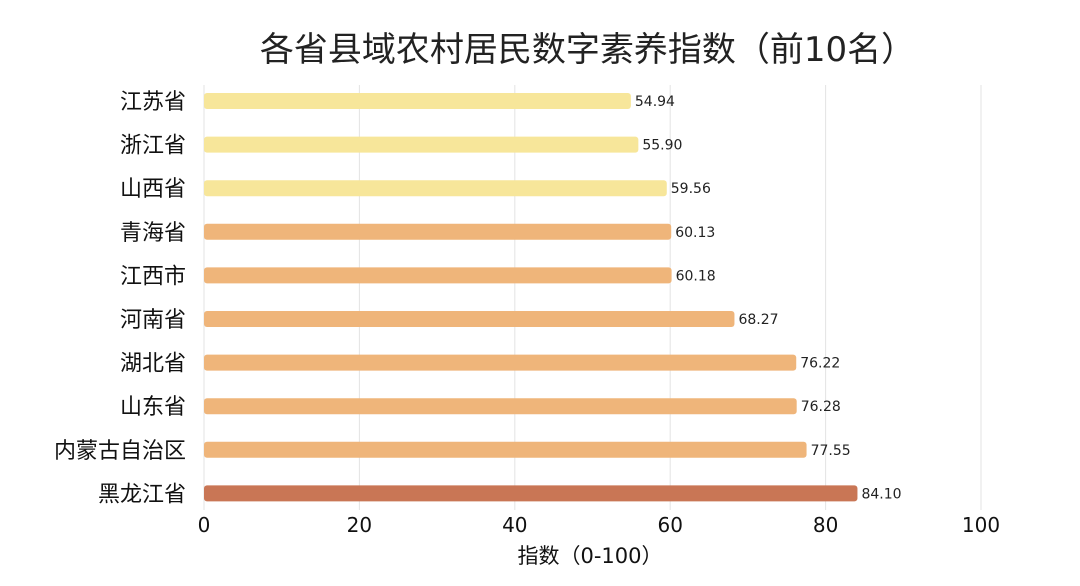 This screenshot has width=1080, height=586. I want to click on x-tick-label: 40, so click(514, 525).